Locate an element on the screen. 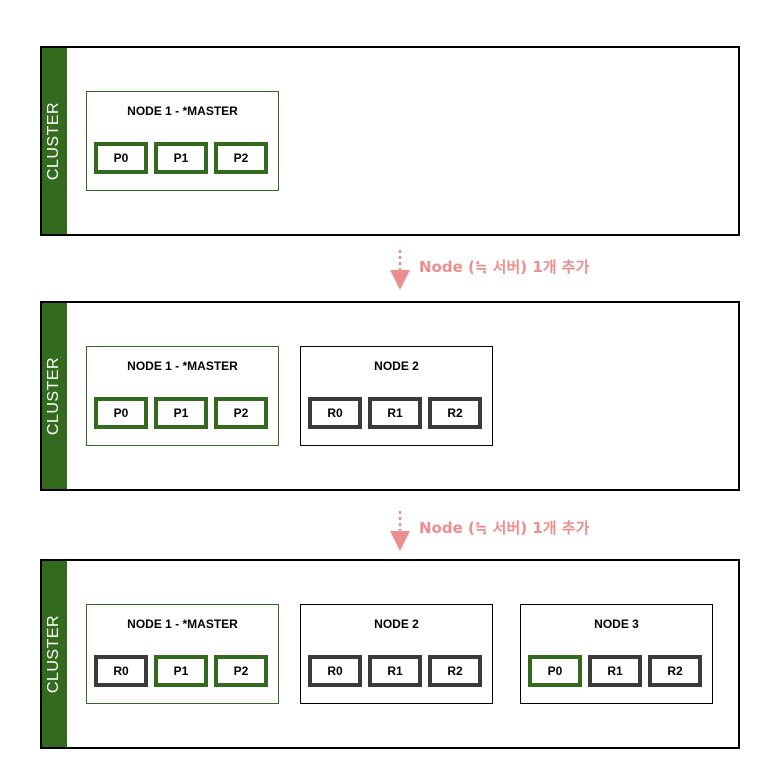  node-title: NODE 3 is located at coordinates (616, 624).